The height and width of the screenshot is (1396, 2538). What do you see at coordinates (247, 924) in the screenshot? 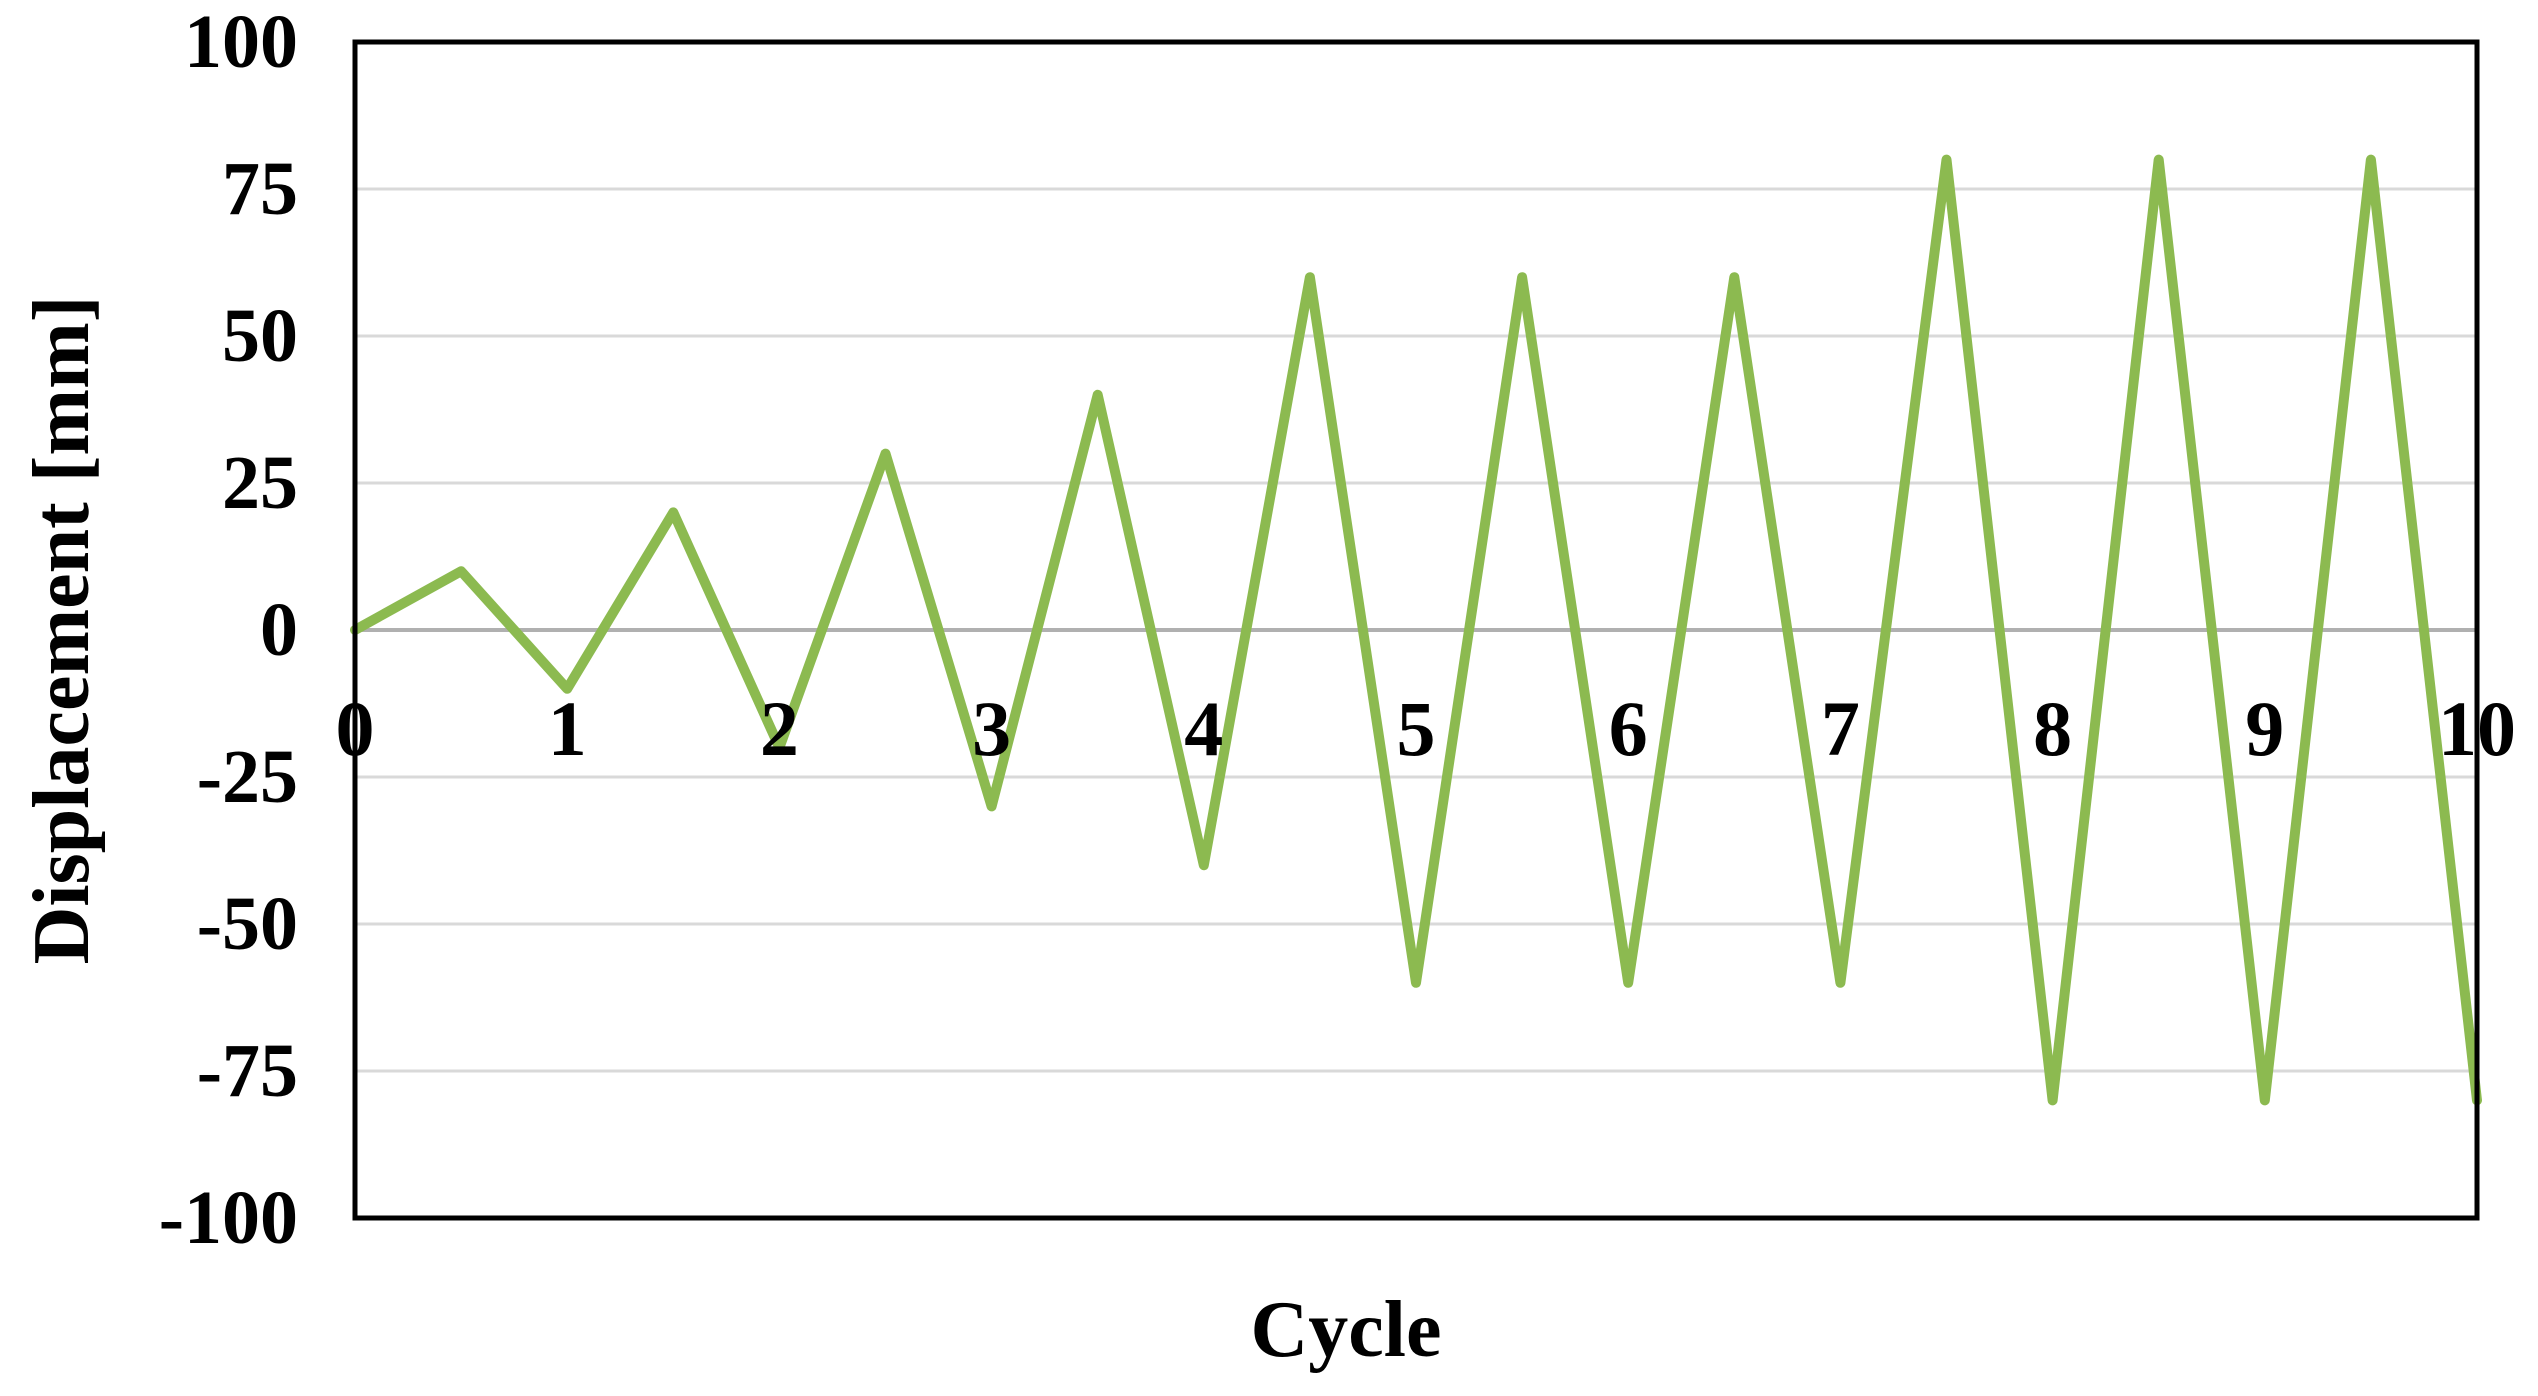
I see `y-tick-label: -50` at bounding box center [247, 924].